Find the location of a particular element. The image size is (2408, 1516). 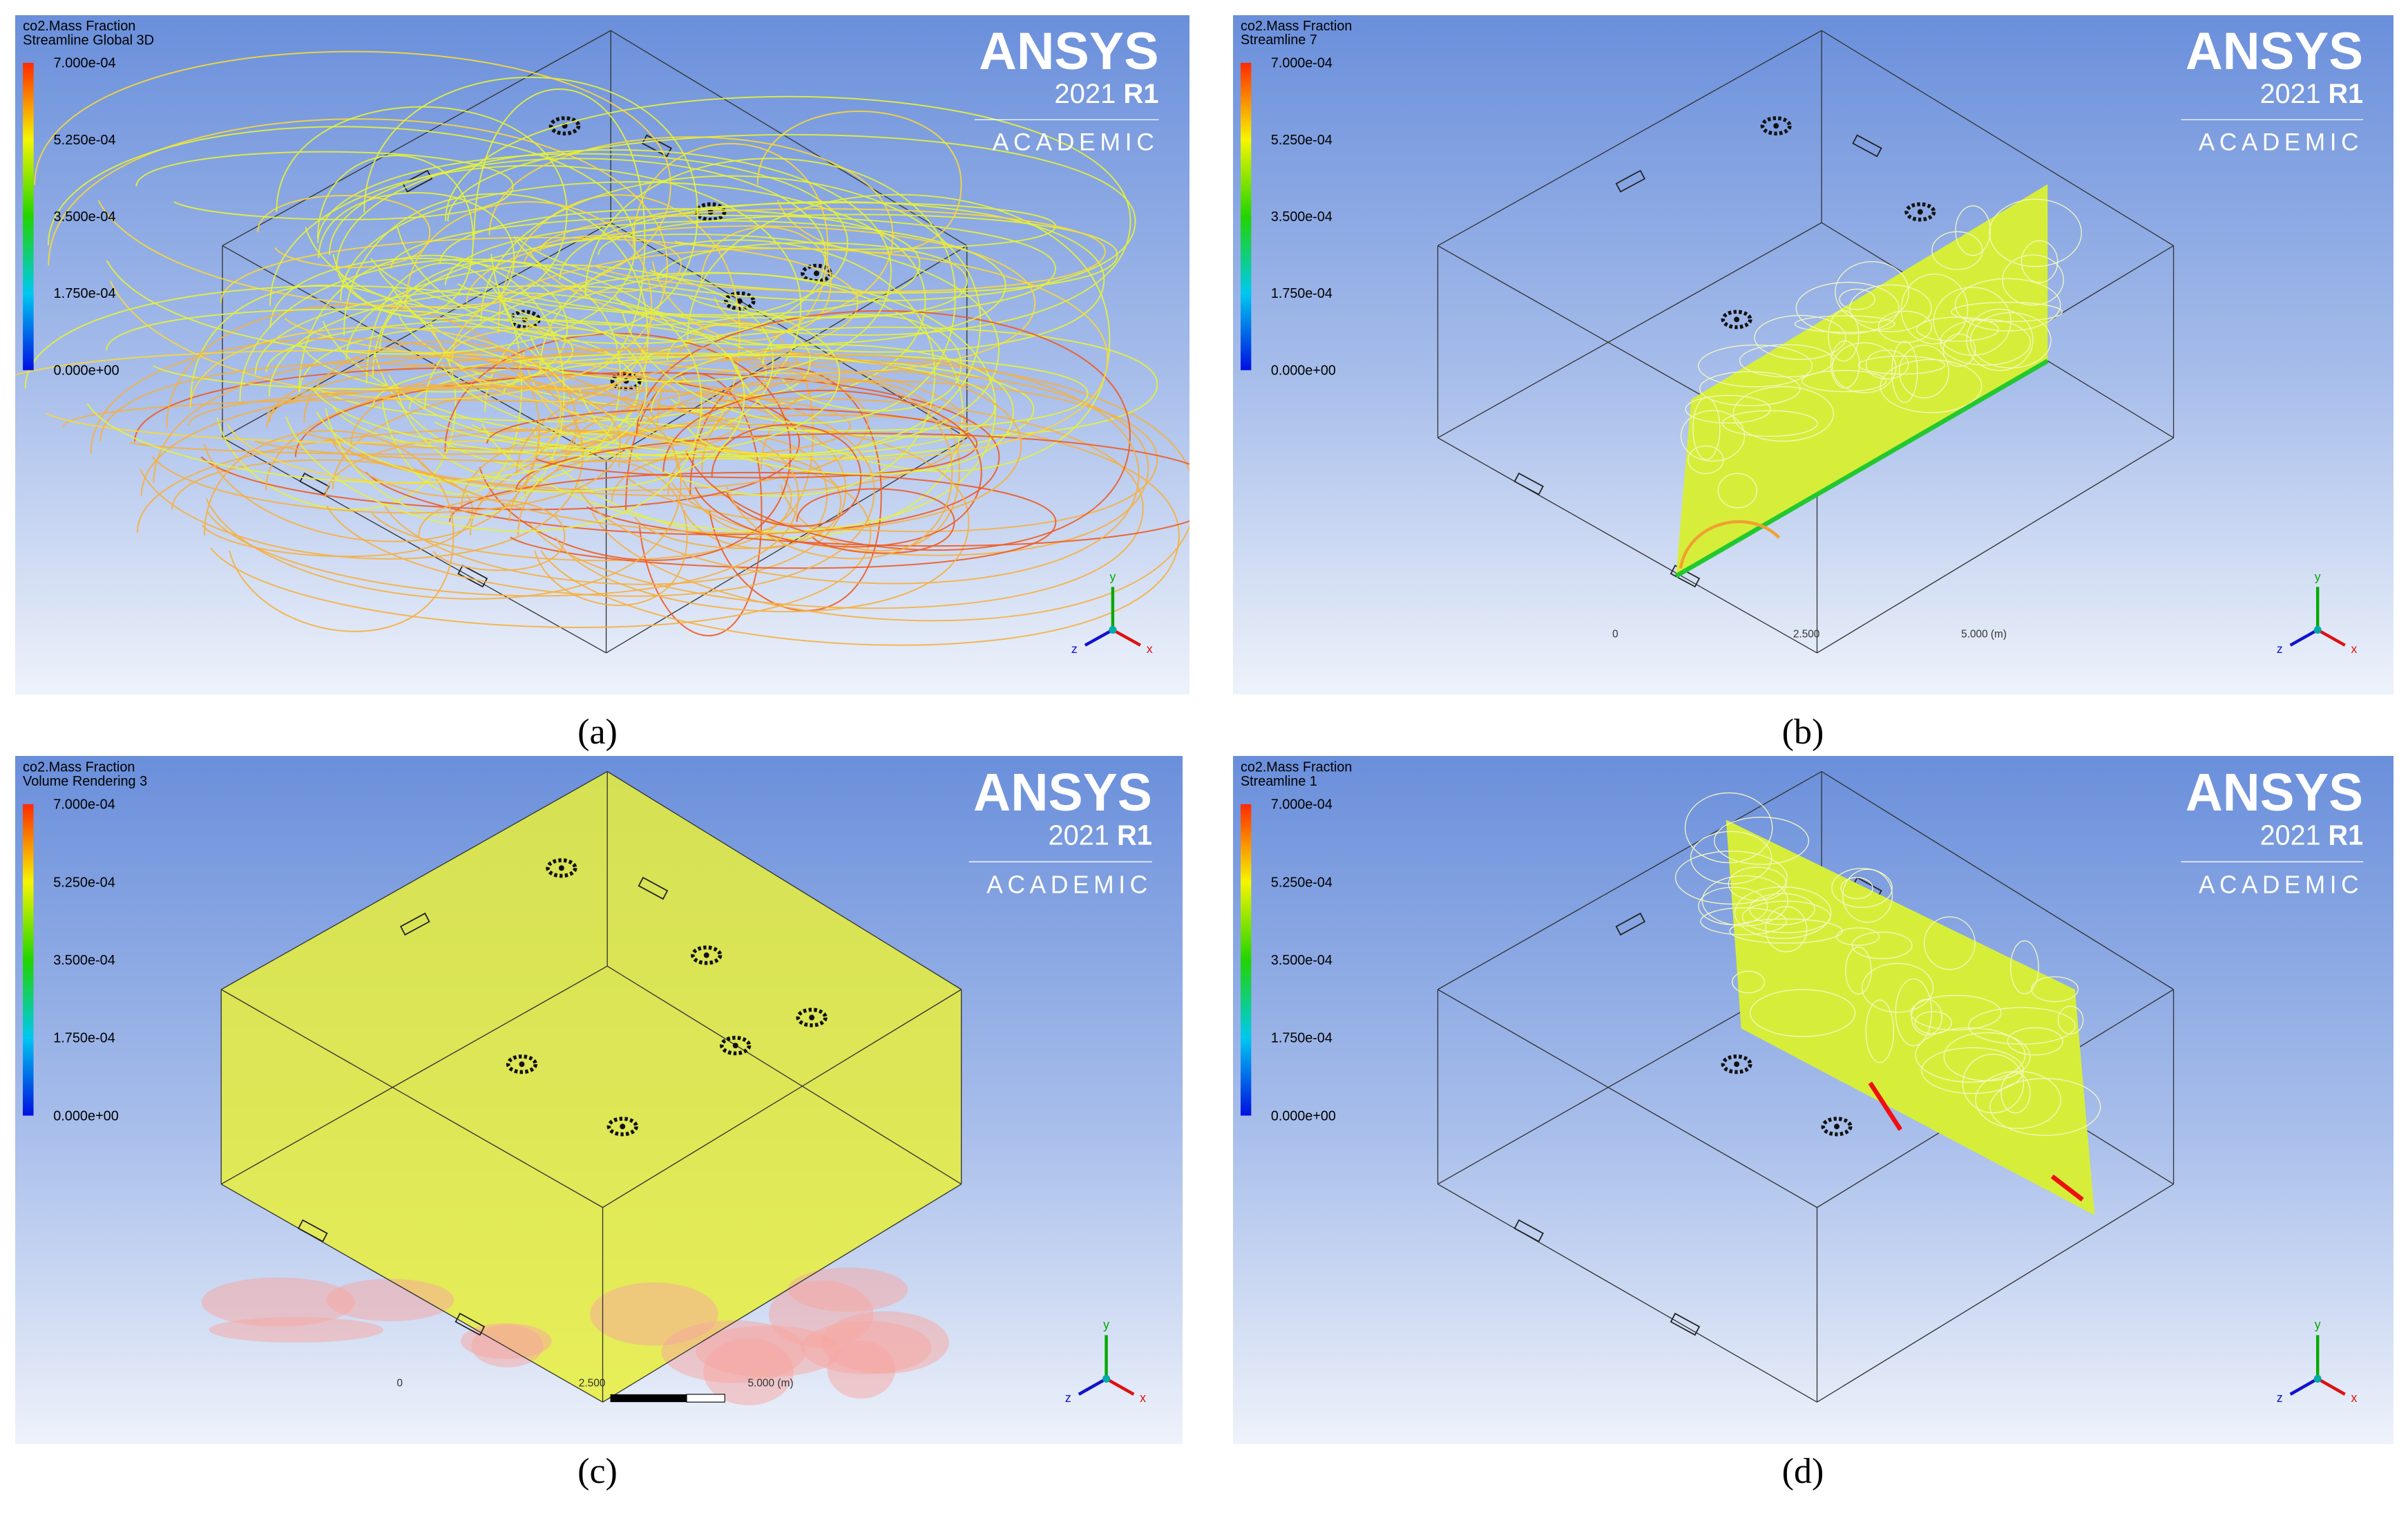

axis-label: y is located at coordinates (2318, 576).